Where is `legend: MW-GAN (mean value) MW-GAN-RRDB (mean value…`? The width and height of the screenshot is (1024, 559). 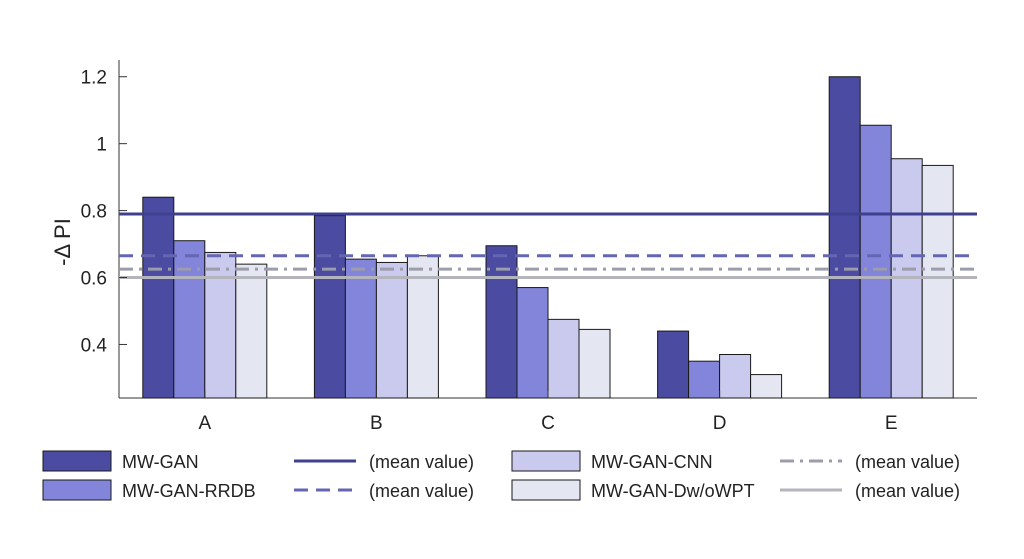 legend: MW-GAN (mean value) MW-GAN-RRDB (mean value… is located at coordinates (501, 475).